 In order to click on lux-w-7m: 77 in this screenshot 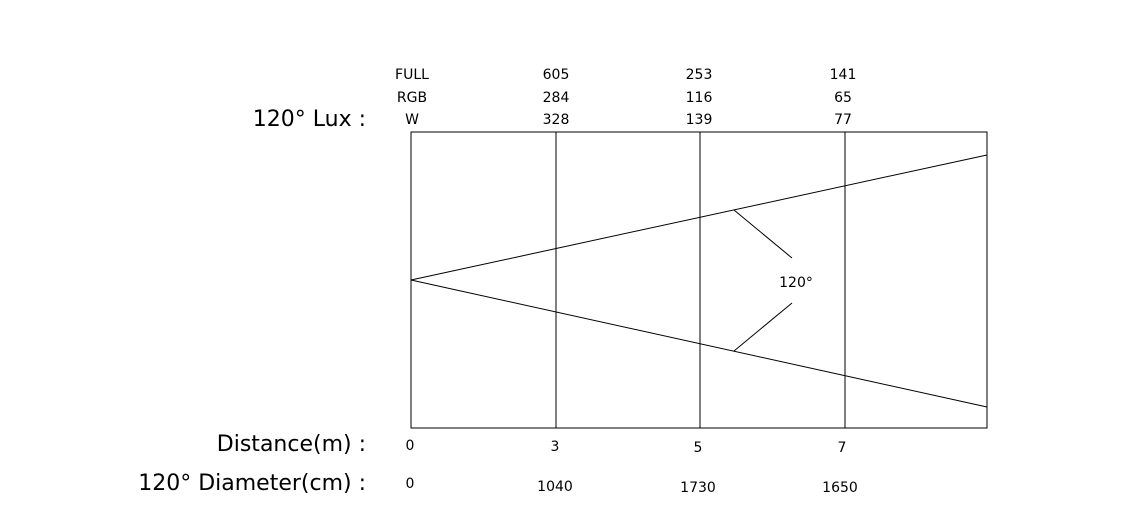, I will do `click(843, 120)`.